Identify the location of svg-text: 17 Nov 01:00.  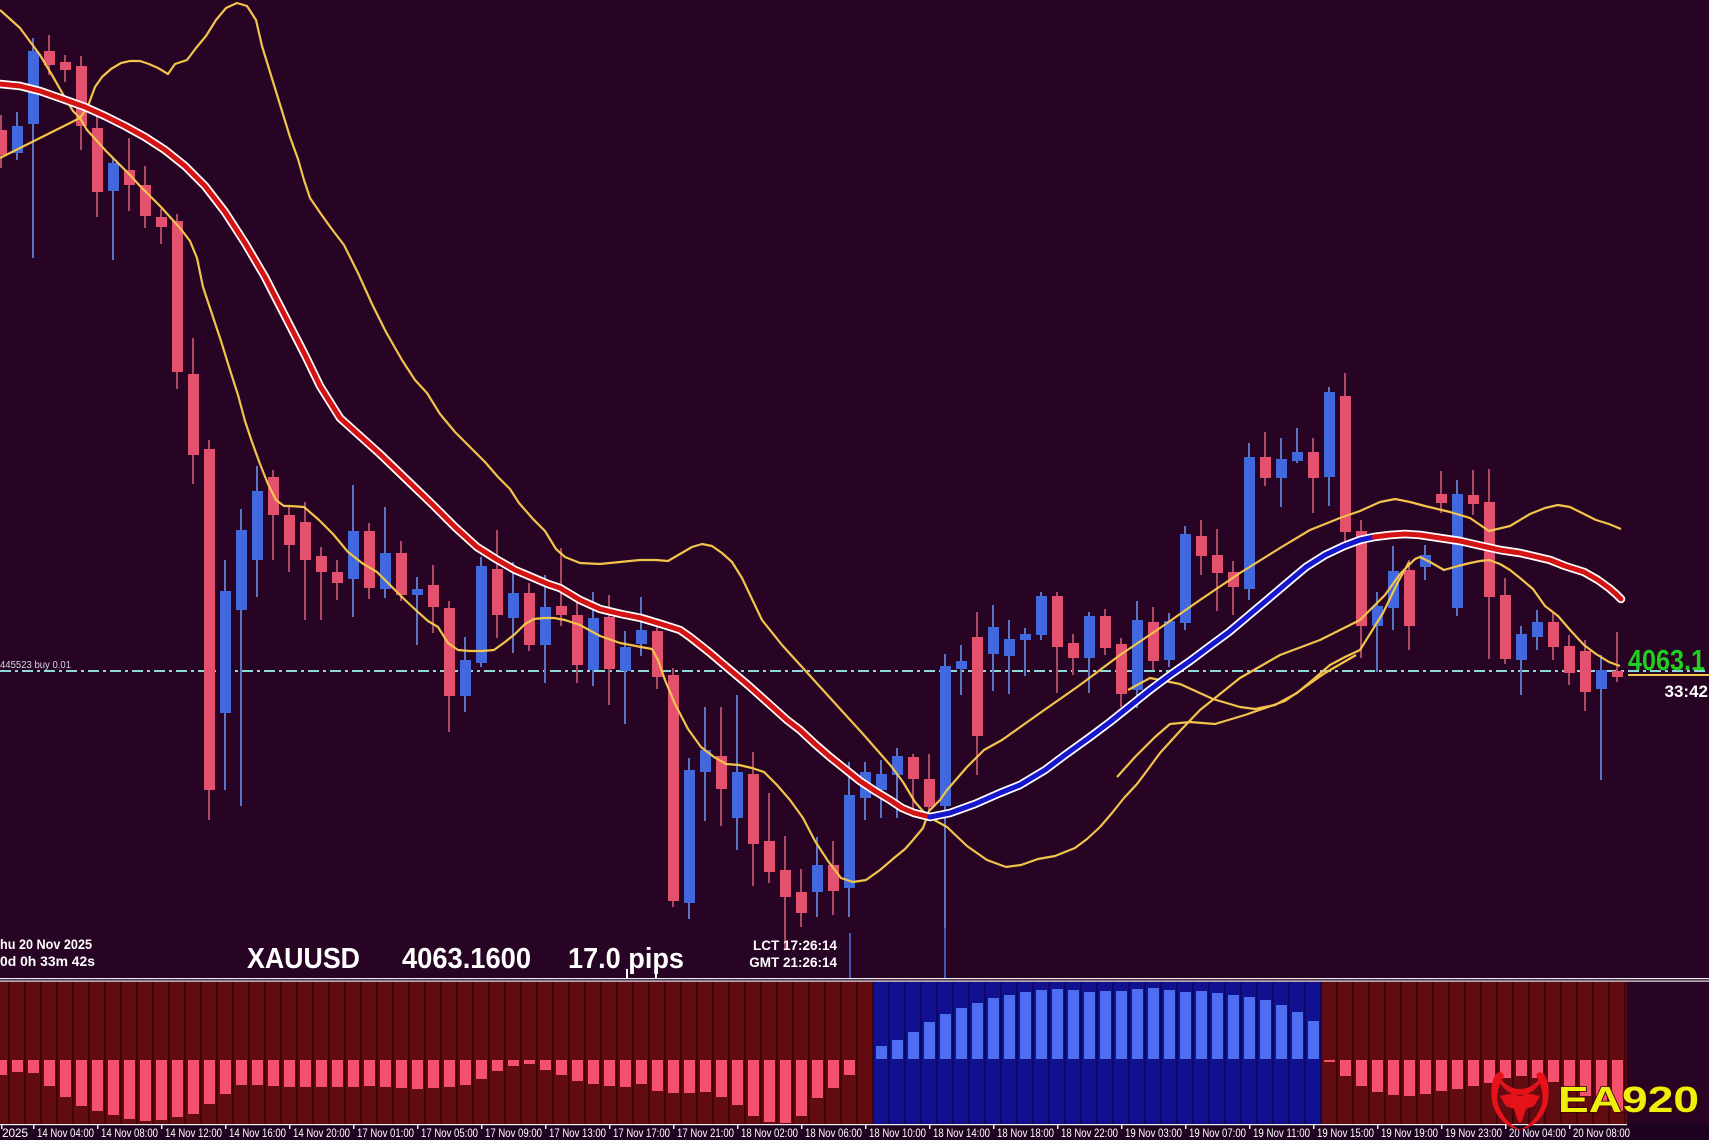
(385, 1133).